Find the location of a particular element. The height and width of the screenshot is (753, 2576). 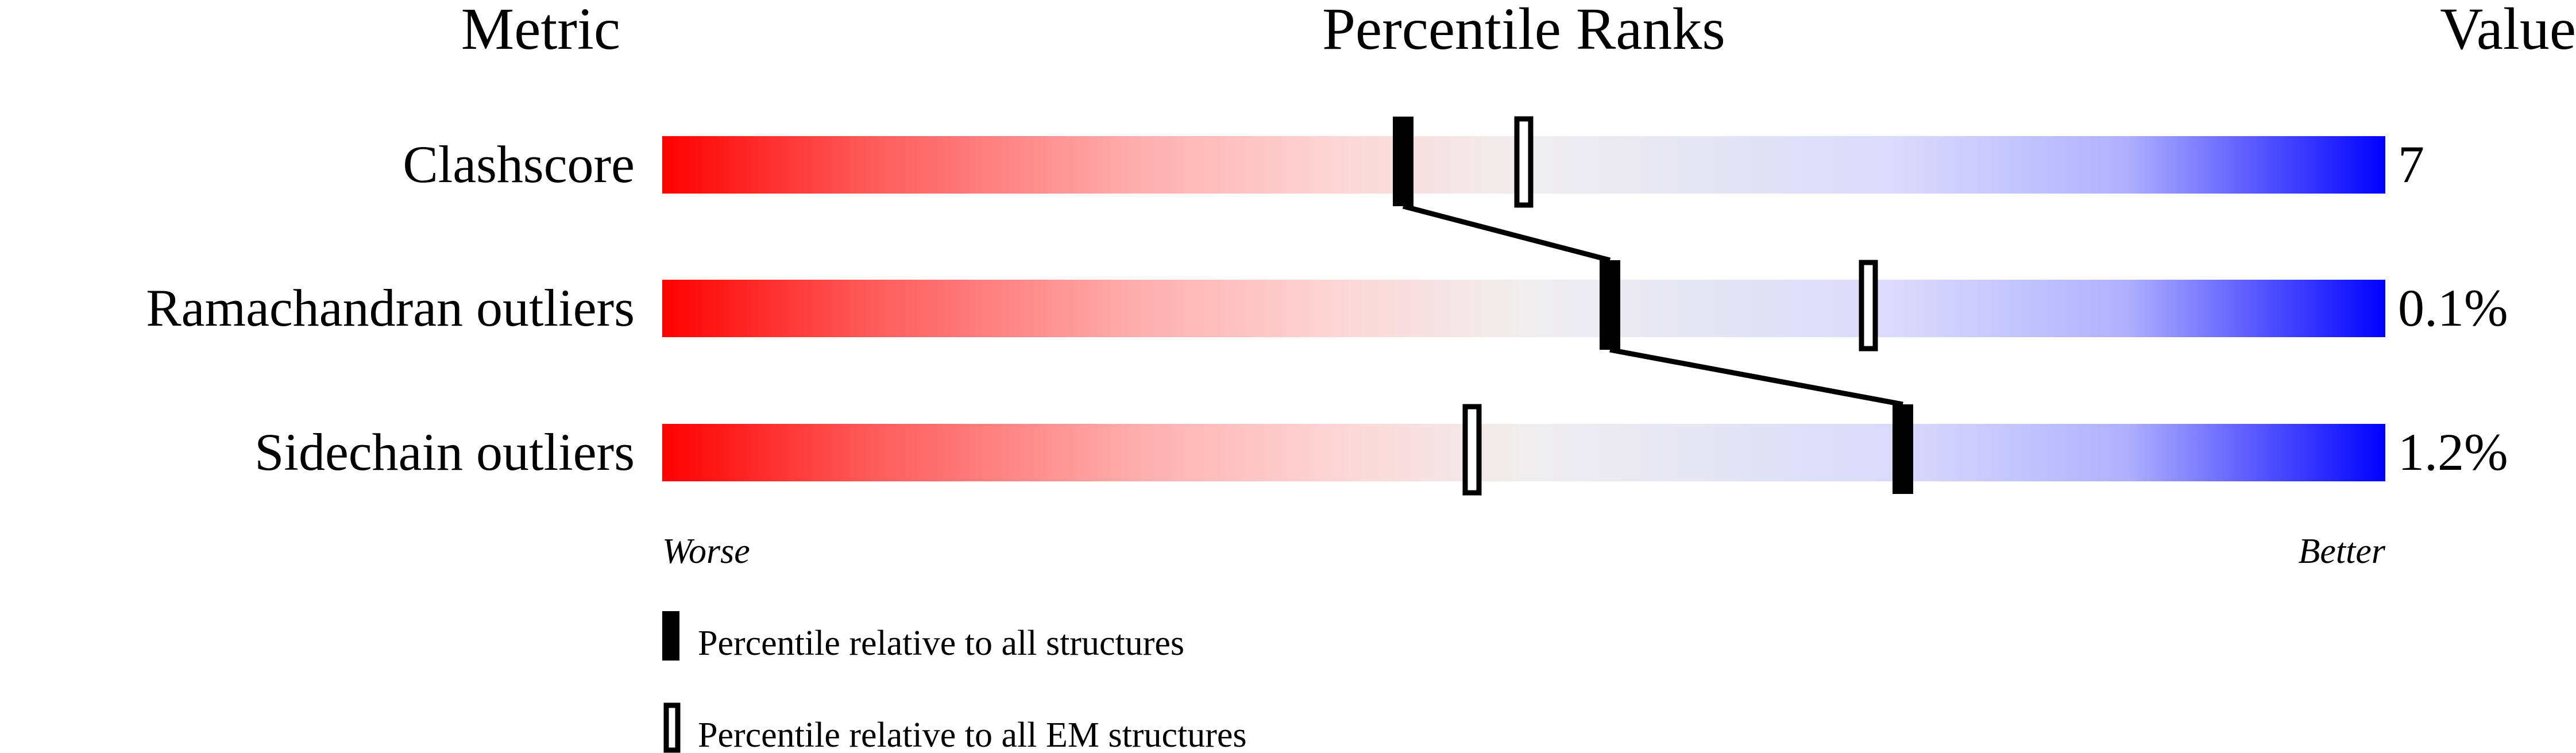

header-metric: Metric is located at coordinates (540, 31).